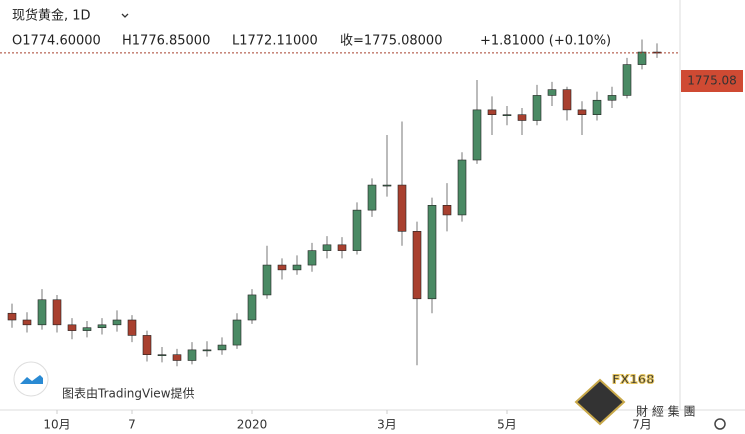  I want to click on settings-icon, so click(720, 424).